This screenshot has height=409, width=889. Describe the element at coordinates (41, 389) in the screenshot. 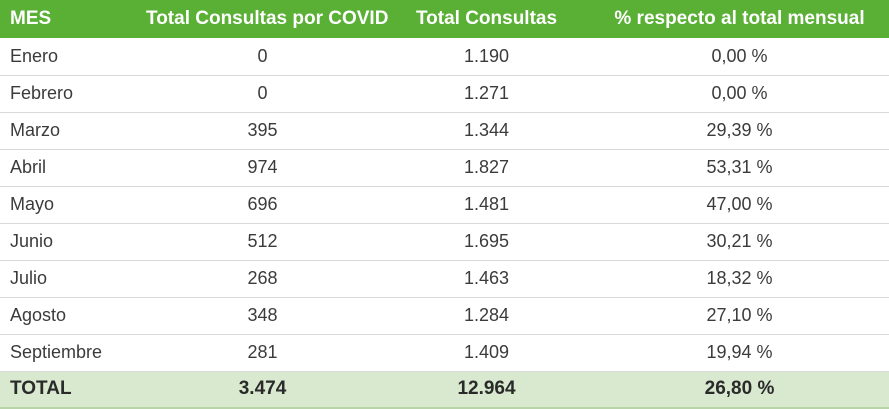

I see `total-label: TOTAL` at that location.